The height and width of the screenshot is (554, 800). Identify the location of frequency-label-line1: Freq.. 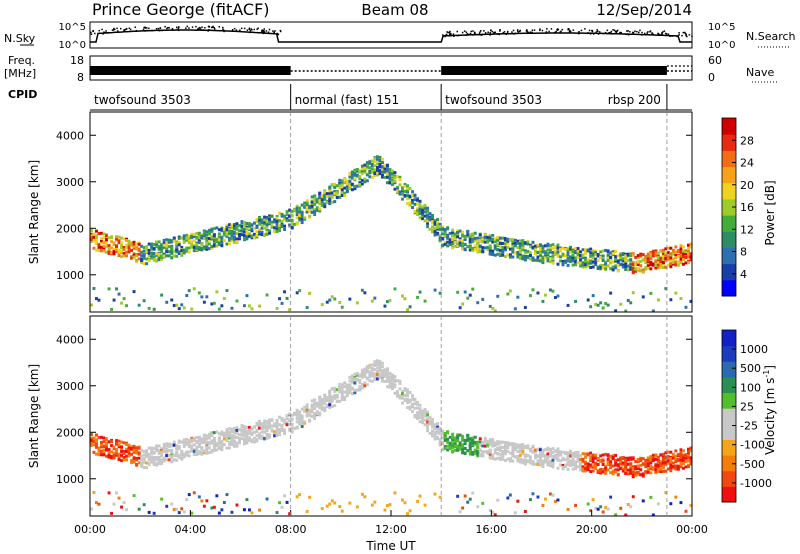
(21, 60).